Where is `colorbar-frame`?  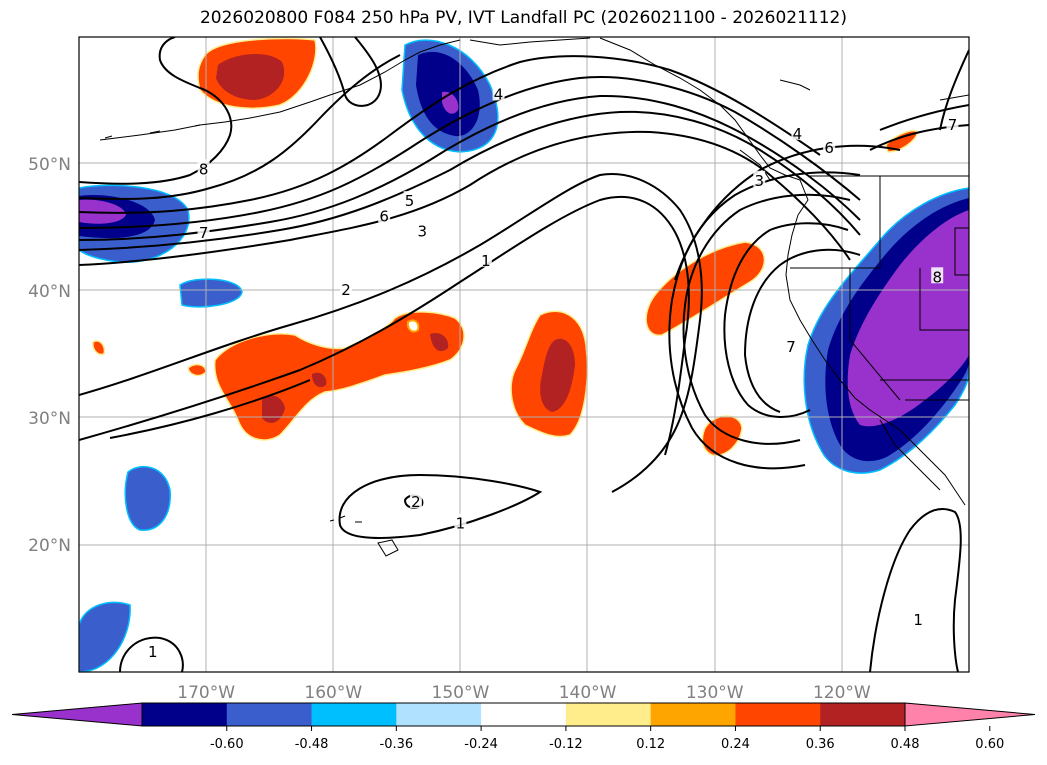 colorbar-frame is located at coordinates (523, 714).